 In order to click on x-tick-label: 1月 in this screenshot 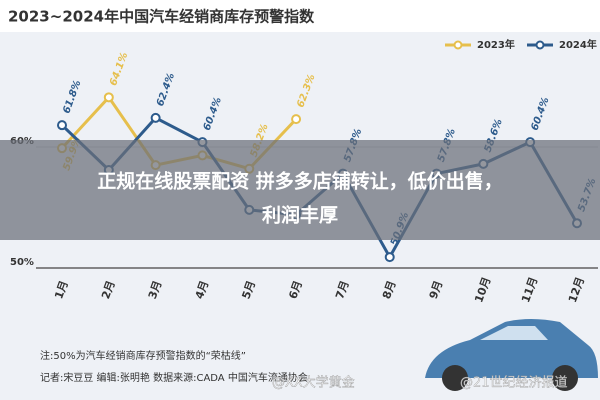, I will do `click(61, 290)`.